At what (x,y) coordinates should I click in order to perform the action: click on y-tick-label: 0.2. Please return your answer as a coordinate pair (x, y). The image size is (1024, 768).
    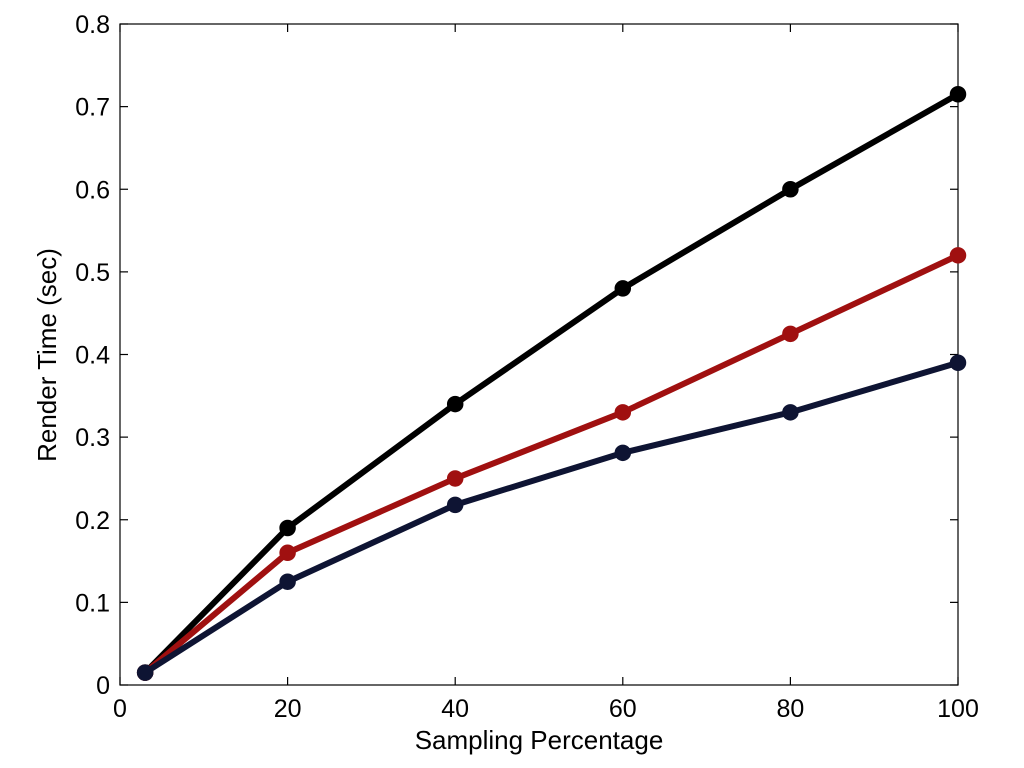
    Looking at the image, I should click on (92, 521).